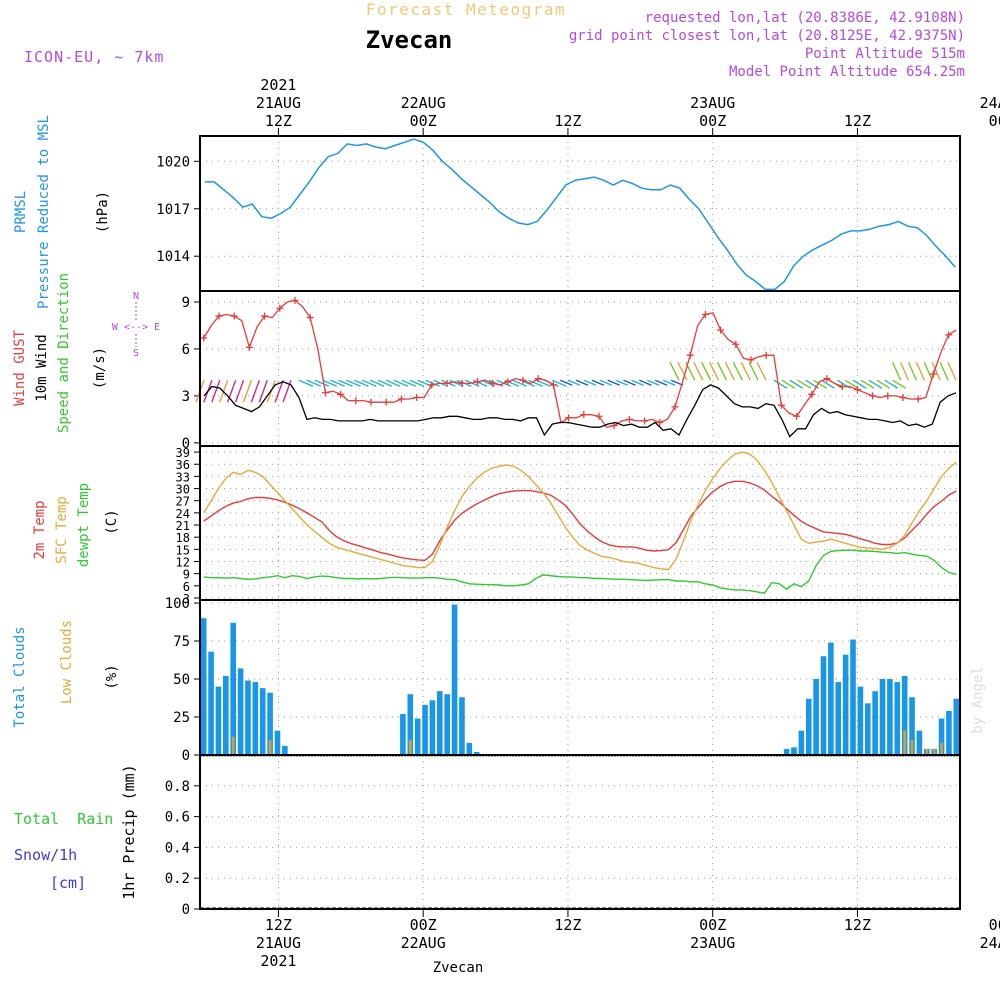 The height and width of the screenshot is (1004, 1000). I want to click on temperature-ytick-label: 27, so click(183, 502).